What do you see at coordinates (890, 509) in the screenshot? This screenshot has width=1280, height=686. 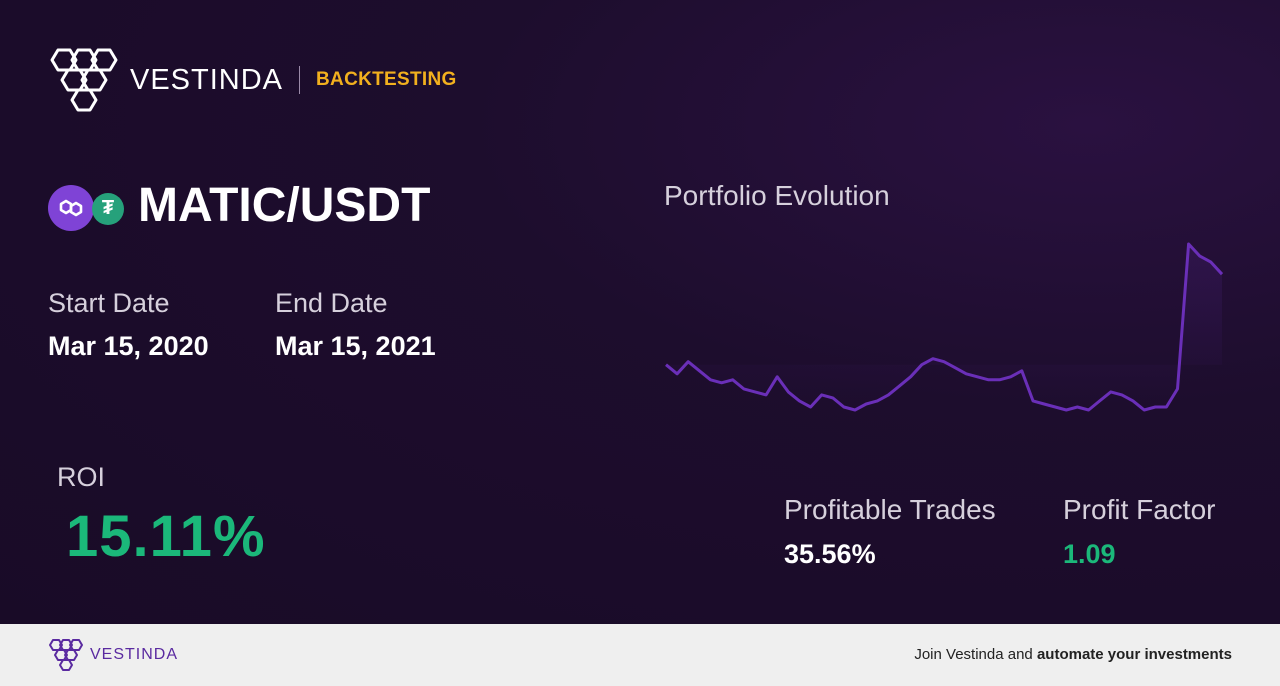 I see `profitable-trades-label: Profitable Trades` at bounding box center [890, 509].